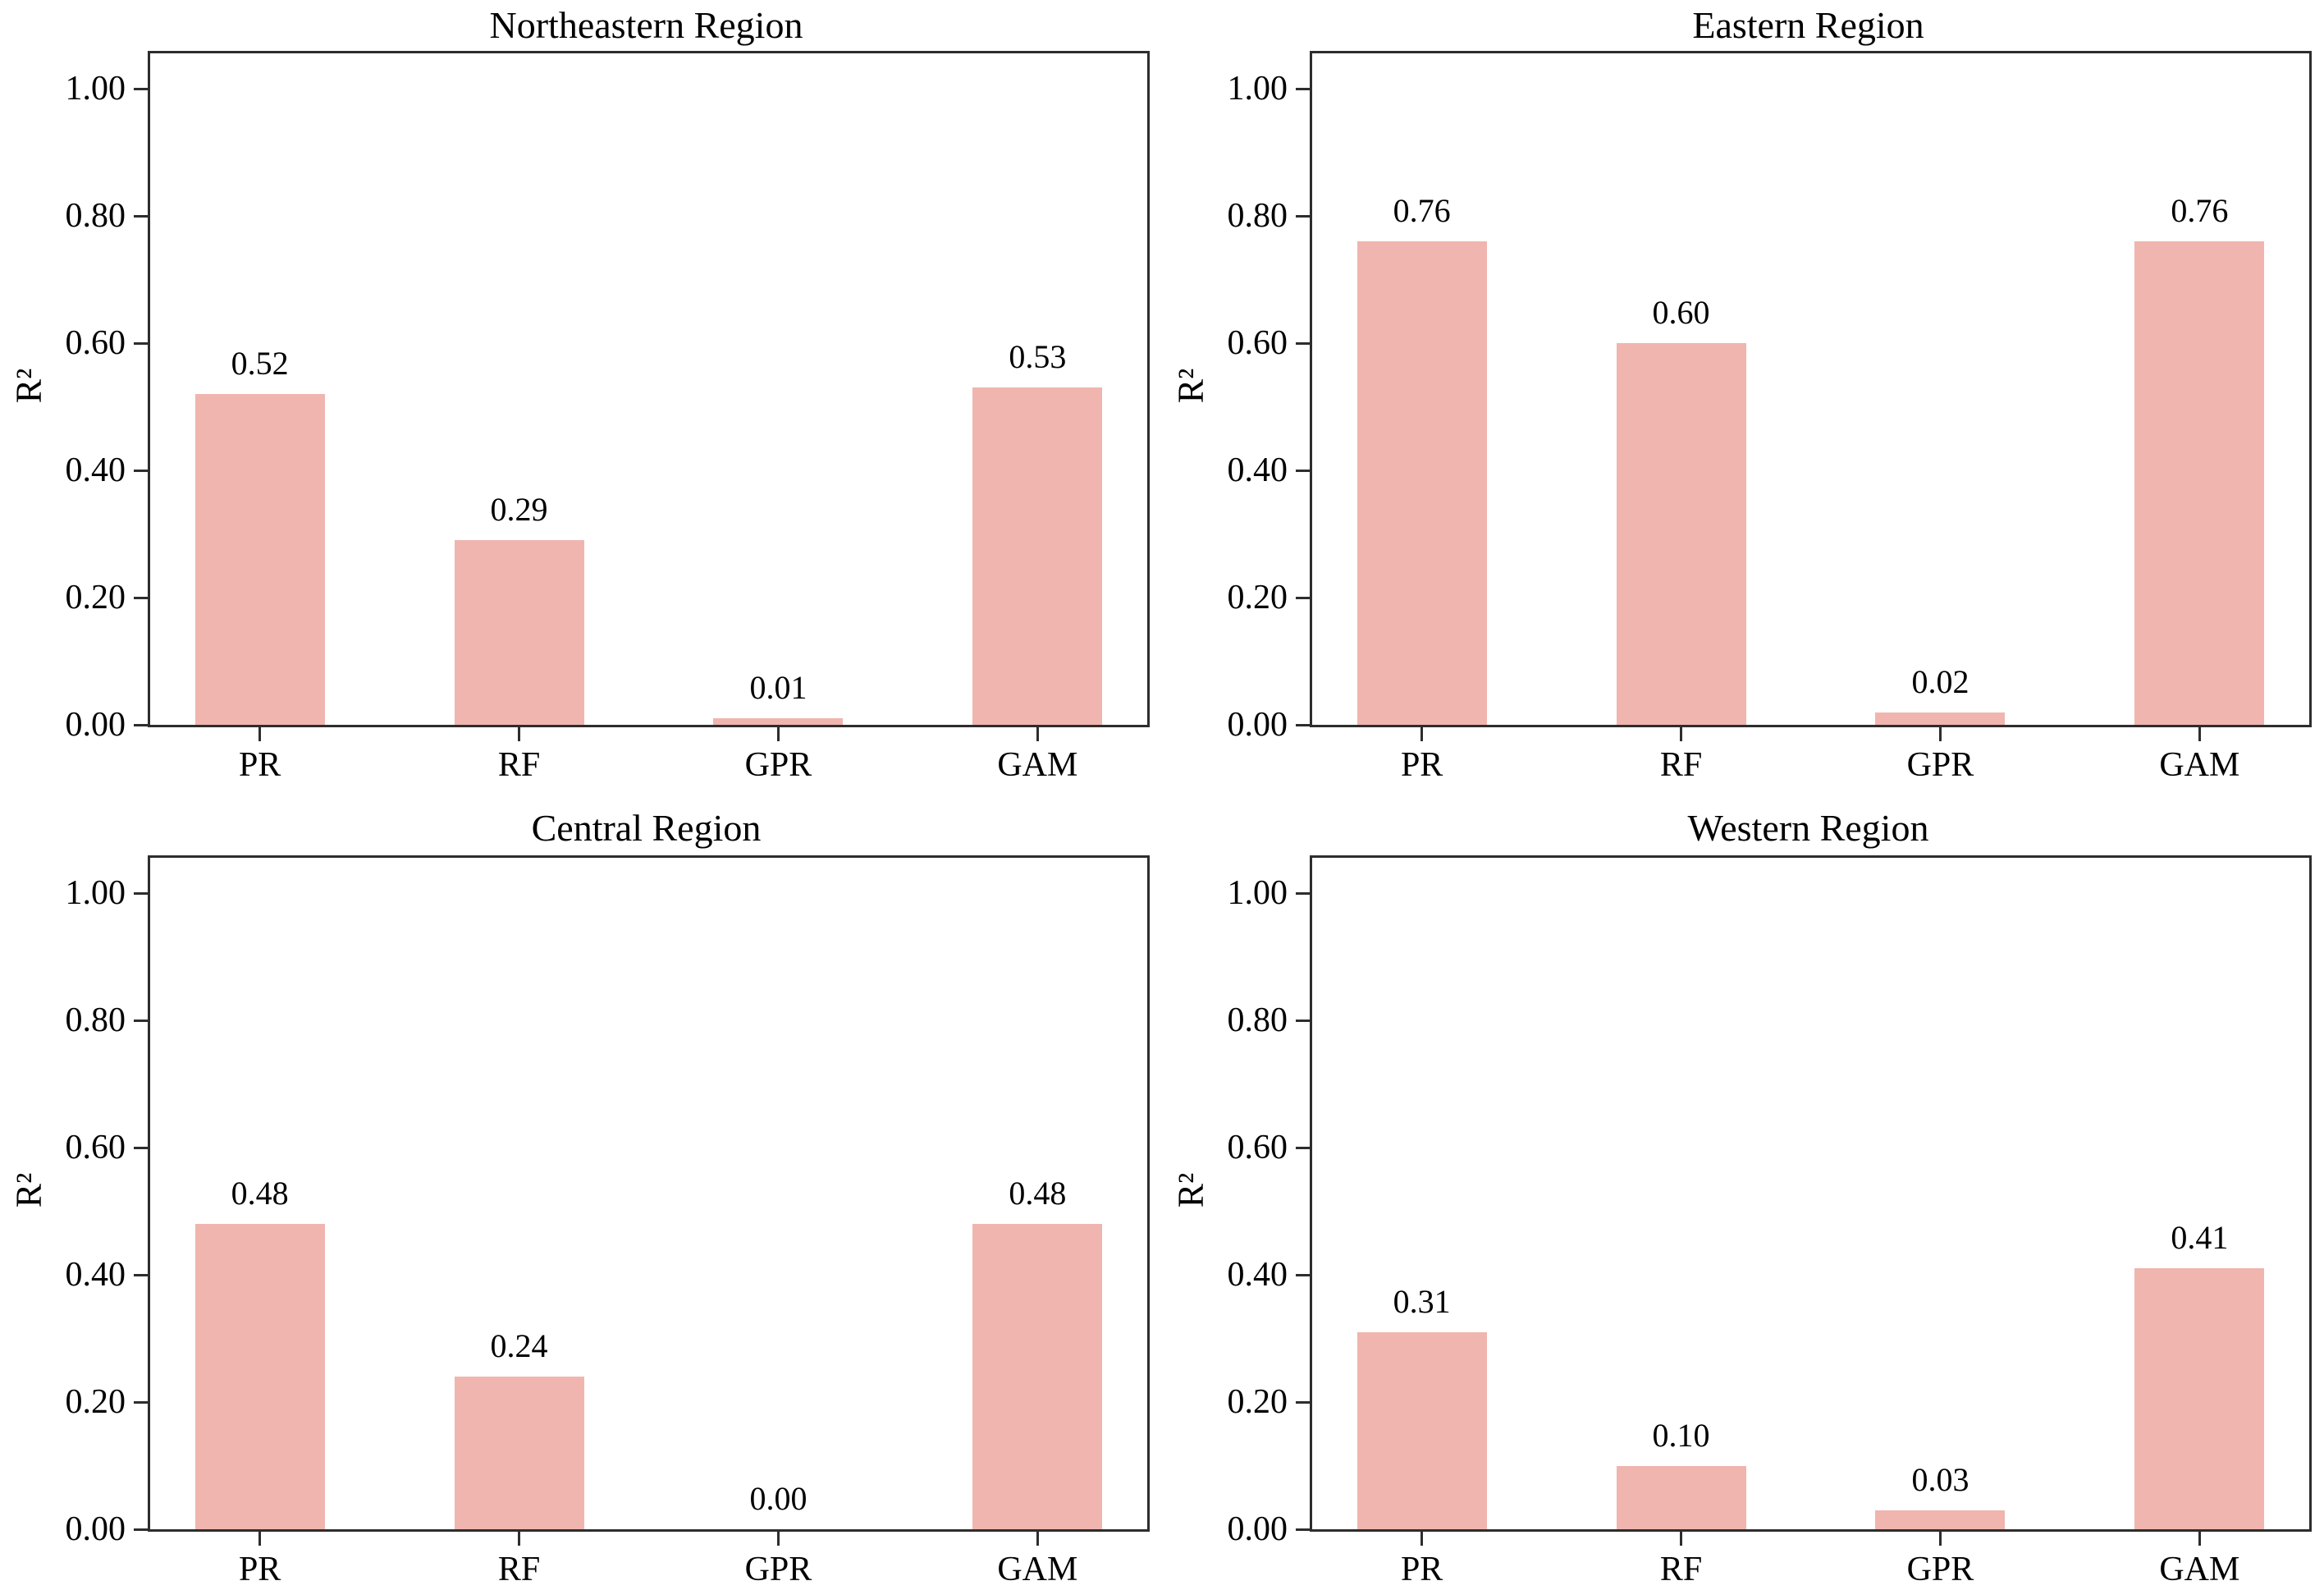  I want to click on chart-title: Eastern Region, so click(1808, 25).